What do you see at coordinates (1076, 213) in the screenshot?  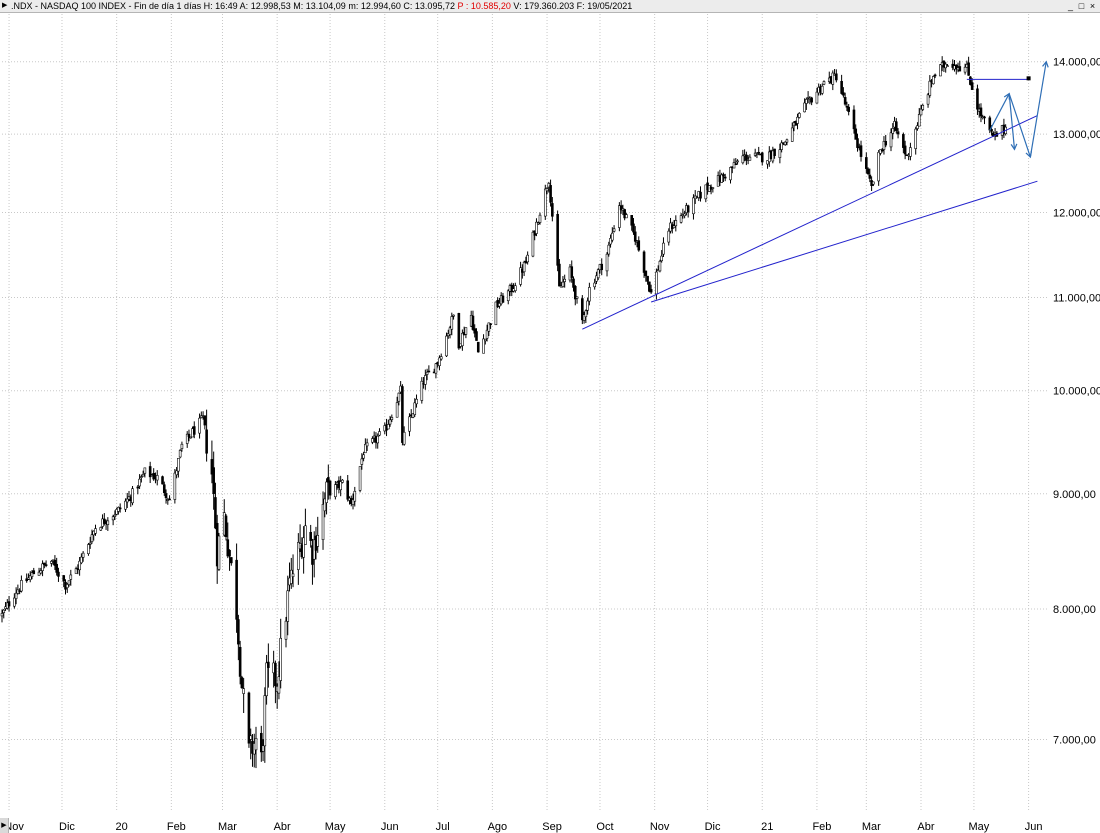 I see `y-tick-label: 12.000,00` at bounding box center [1076, 213].